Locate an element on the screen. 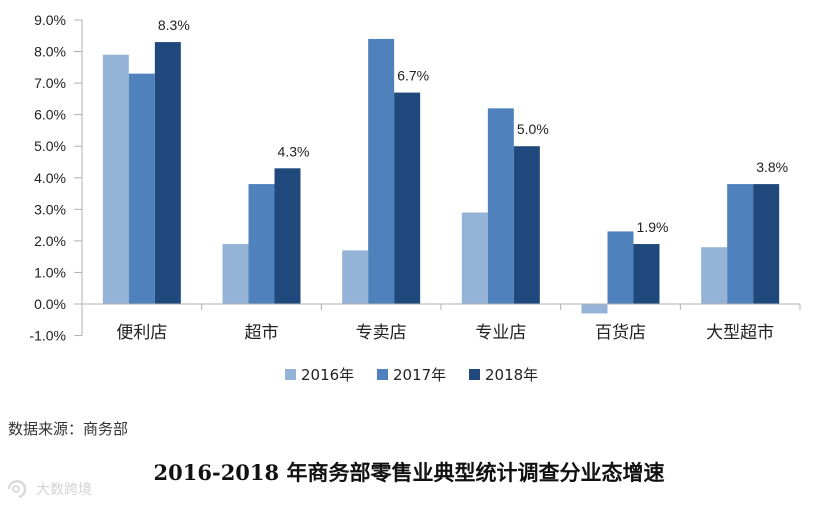 This screenshot has width=818, height=505. bar-2016年-便利店 is located at coordinates (115, 179).